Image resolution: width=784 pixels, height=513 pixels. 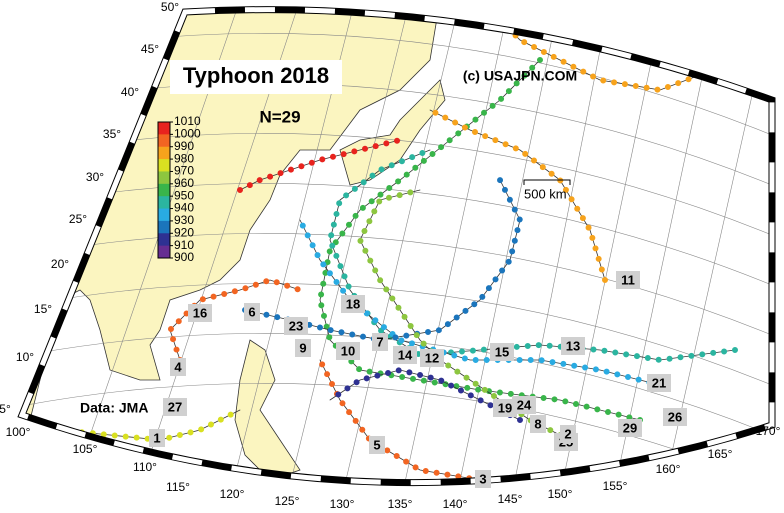 I want to click on lon-label: 170°, so click(x=768, y=431).